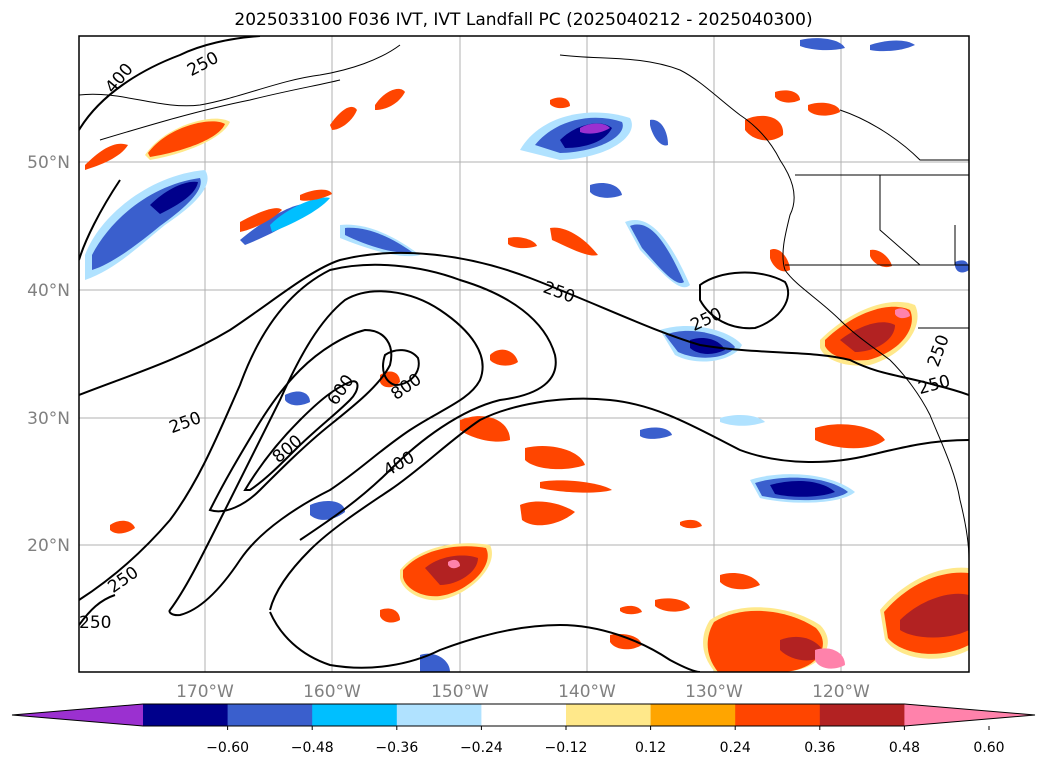 The image size is (1047, 765). Describe the element at coordinates (95, 623) in the screenshot. I see `contour-label: 250` at that location.